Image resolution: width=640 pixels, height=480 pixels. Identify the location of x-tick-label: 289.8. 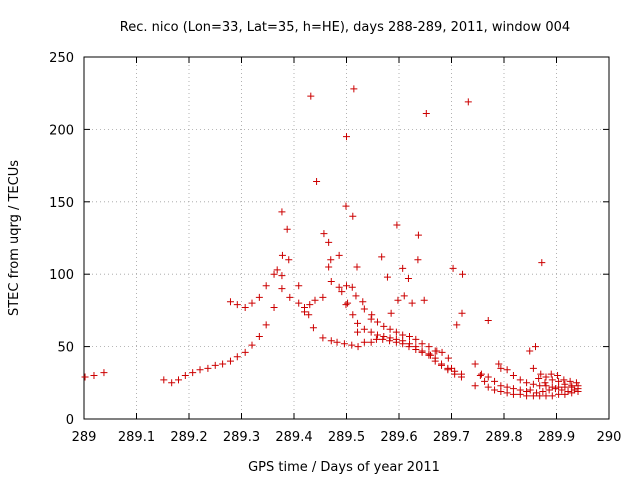
(503, 437).